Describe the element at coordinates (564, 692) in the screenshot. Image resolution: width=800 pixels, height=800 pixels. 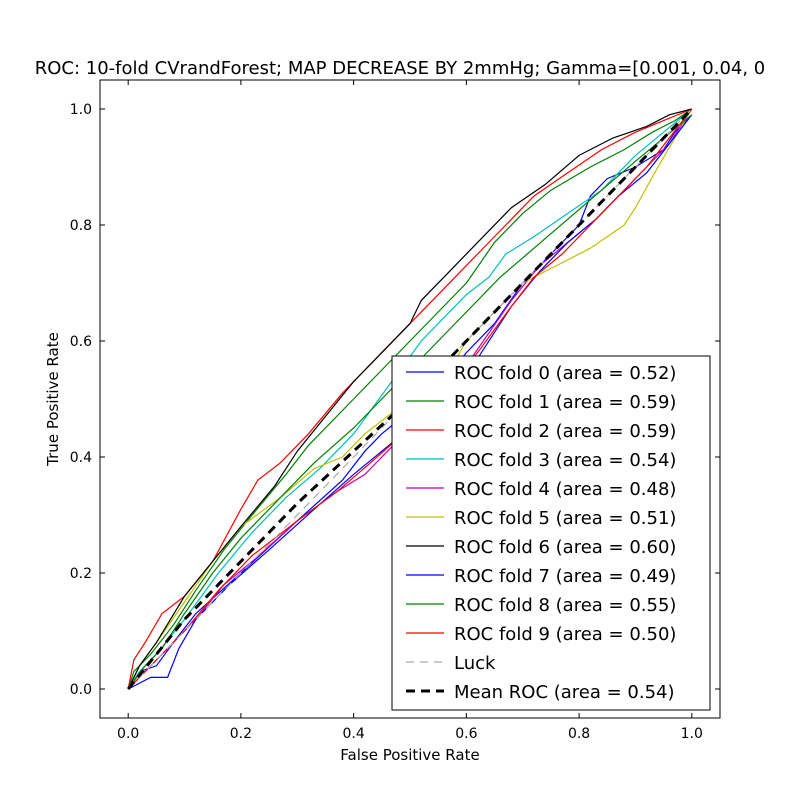
I see `legend-label-11: Mean ROC (area = 0.54)` at that location.